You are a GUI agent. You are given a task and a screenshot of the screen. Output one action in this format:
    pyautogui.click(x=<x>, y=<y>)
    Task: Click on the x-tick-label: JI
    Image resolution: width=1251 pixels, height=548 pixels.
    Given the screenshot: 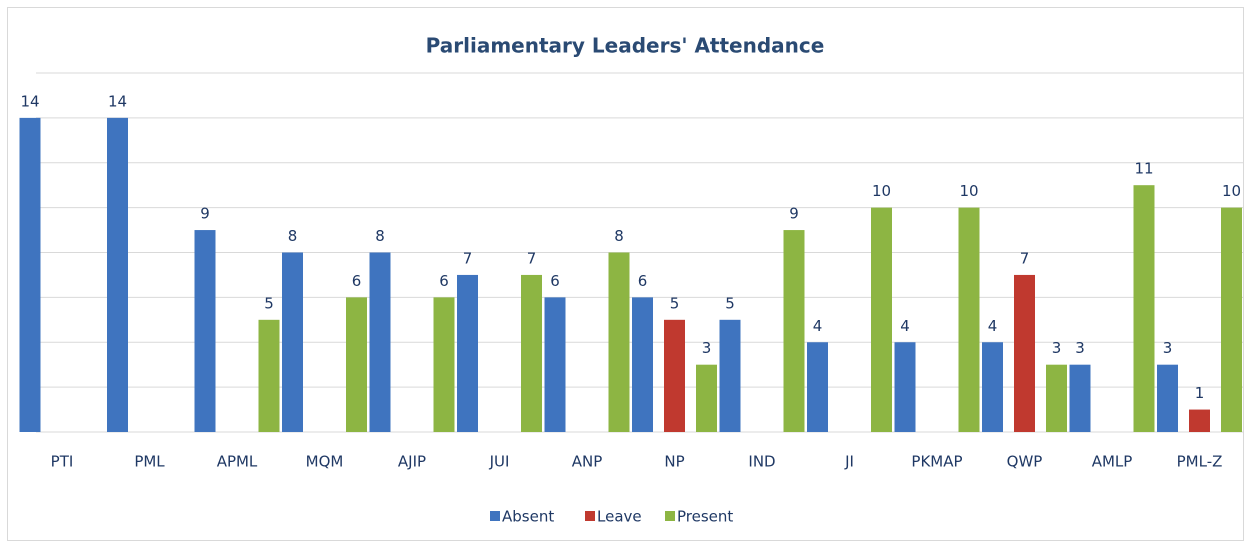 What is the action you would take?
    pyautogui.click(x=849, y=462)
    